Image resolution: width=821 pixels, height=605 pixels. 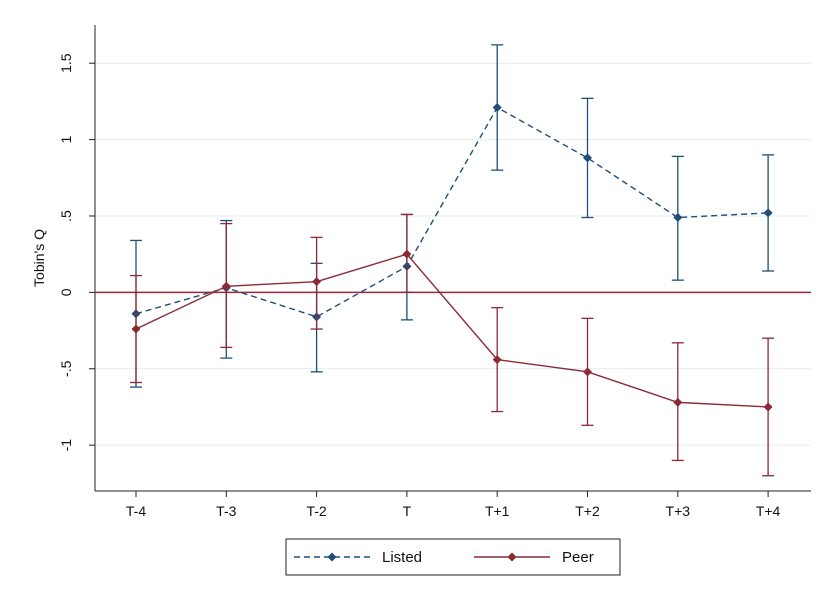 What do you see at coordinates (39, 258) in the screenshot?
I see `y-axis-label: Tobin's Q` at bounding box center [39, 258].